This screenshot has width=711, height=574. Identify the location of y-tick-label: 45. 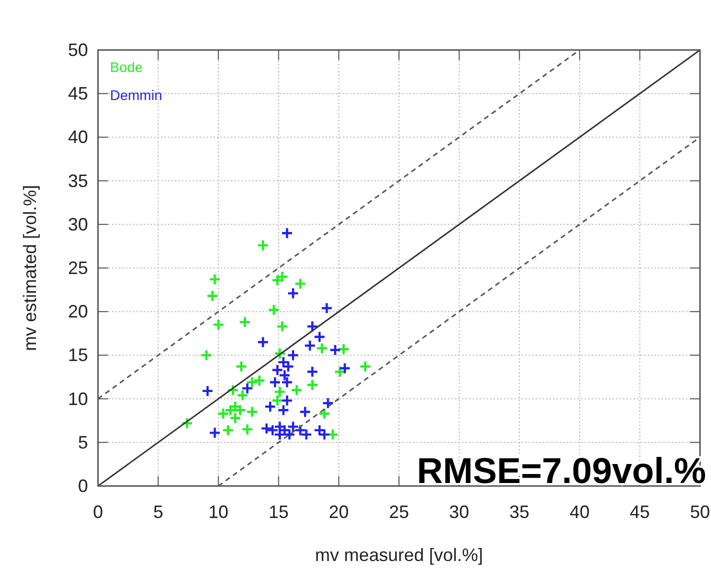
(78, 94).